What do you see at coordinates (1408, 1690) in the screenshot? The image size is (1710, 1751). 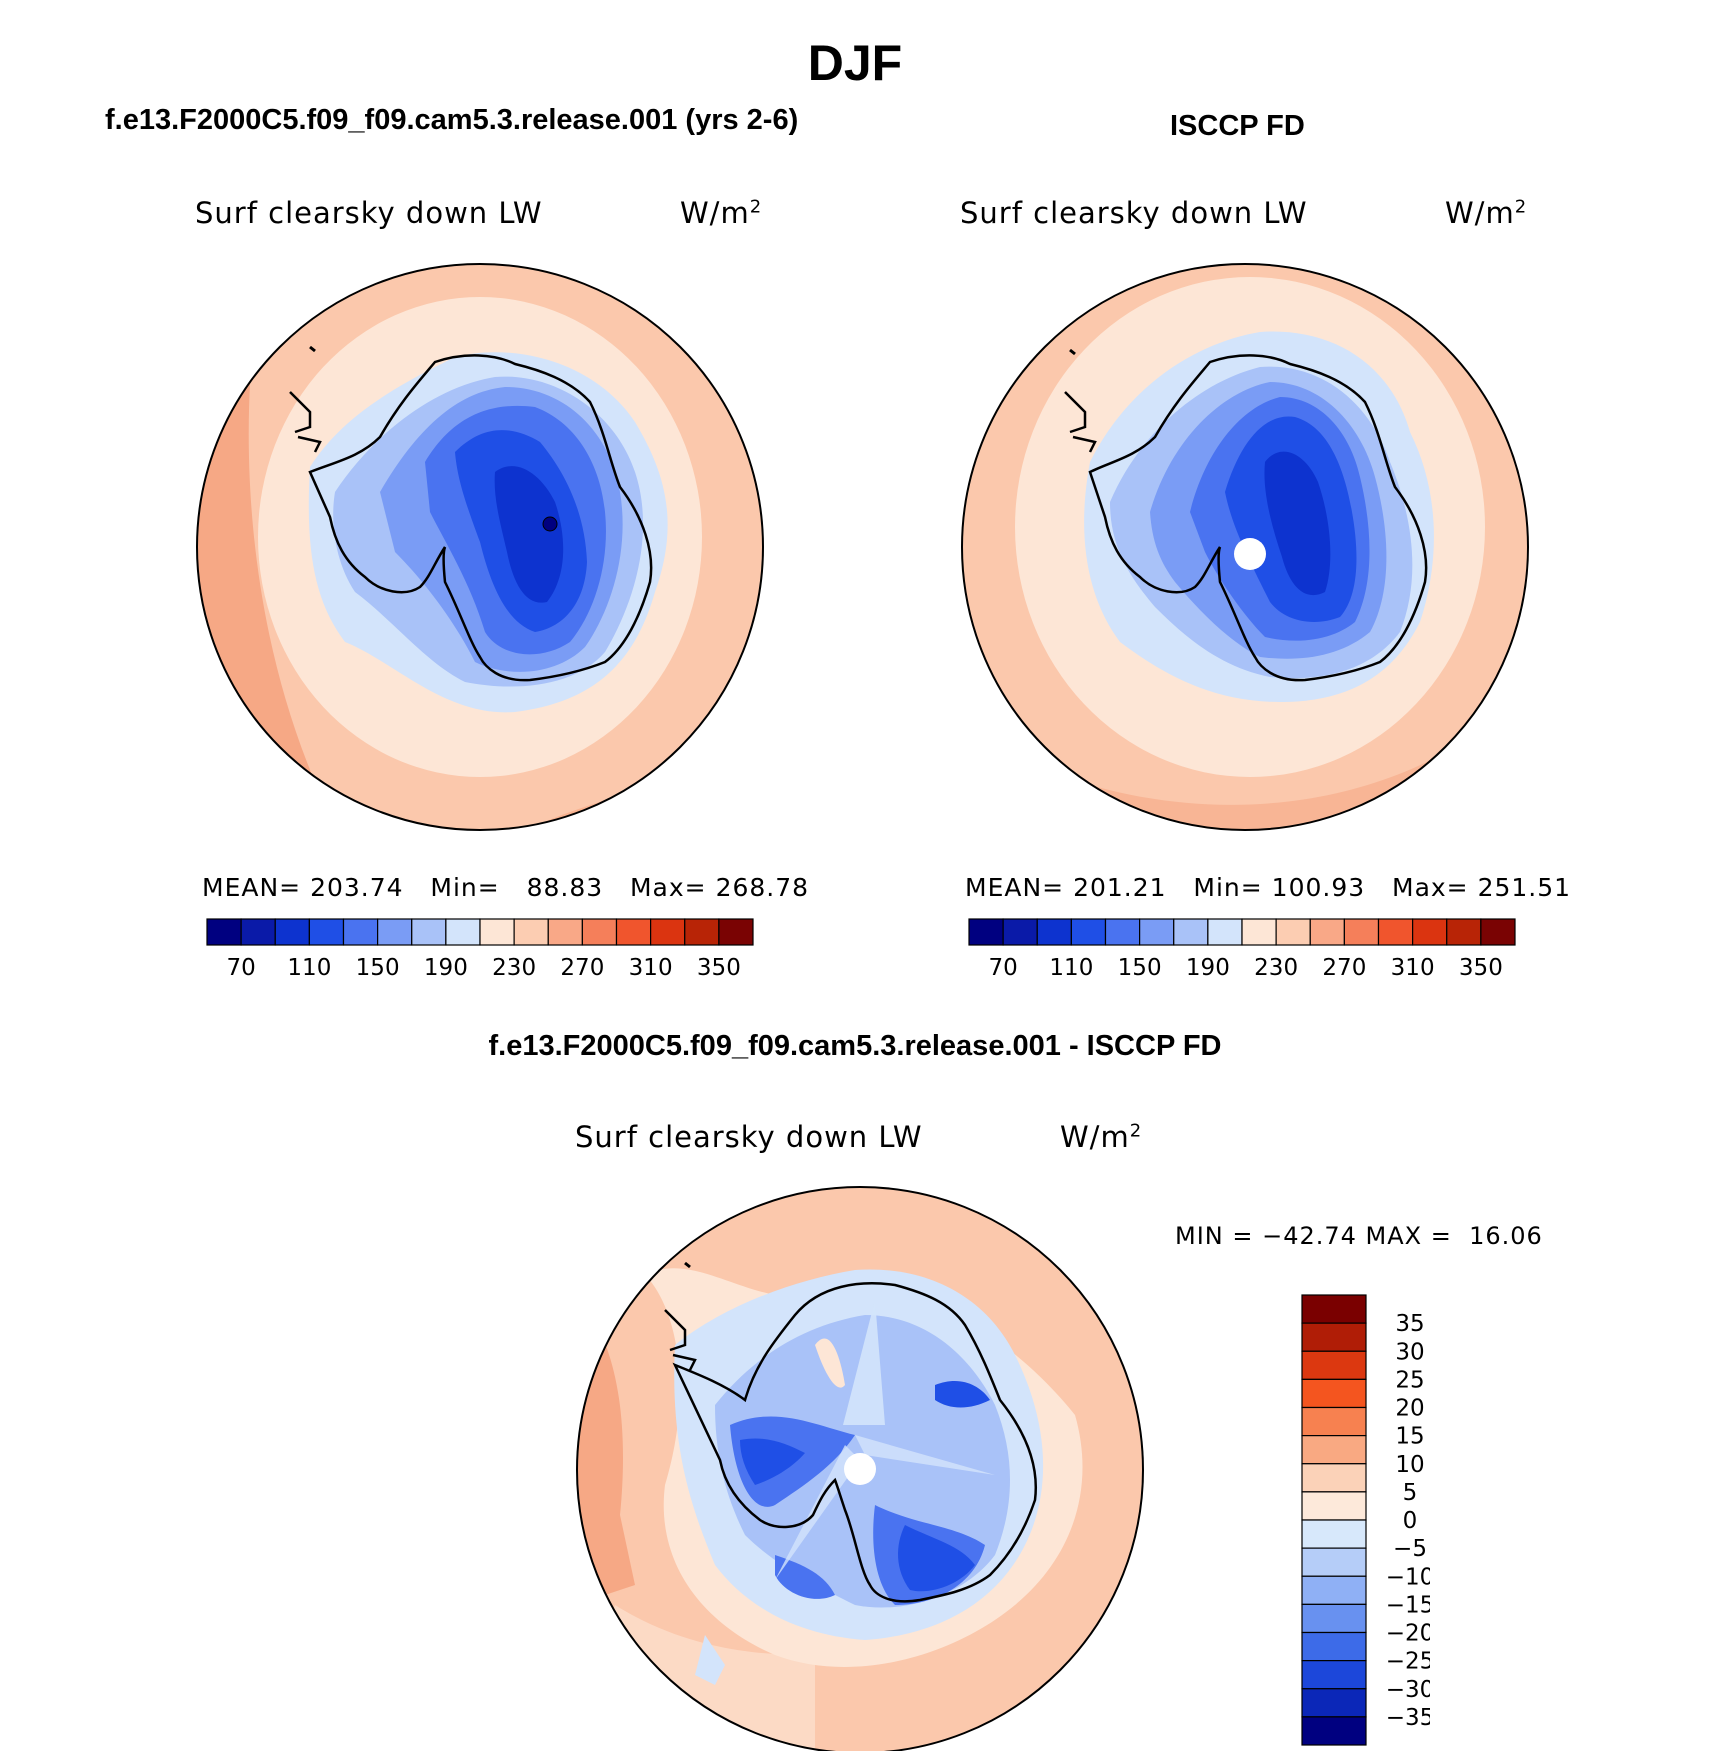 I see `colorbar-tick-label: −30` at bounding box center [1408, 1690].